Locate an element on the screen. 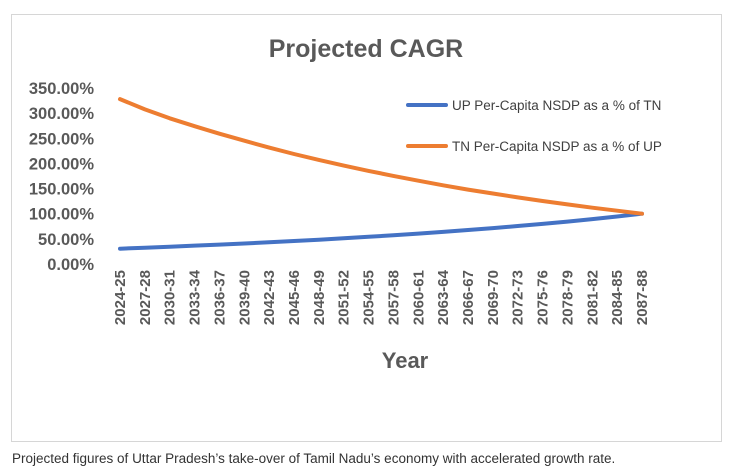  y-tick-label: 200.00% is located at coordinates (61, 164).